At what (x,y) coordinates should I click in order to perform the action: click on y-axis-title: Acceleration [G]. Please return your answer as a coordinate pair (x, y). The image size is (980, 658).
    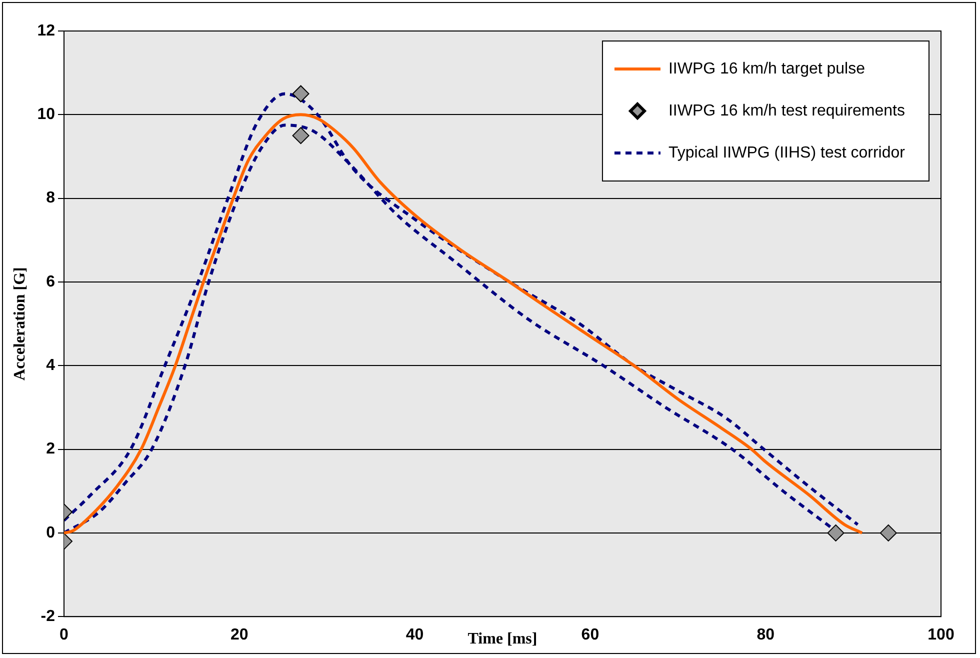
    Looking at the image, I should click on (20, 323).